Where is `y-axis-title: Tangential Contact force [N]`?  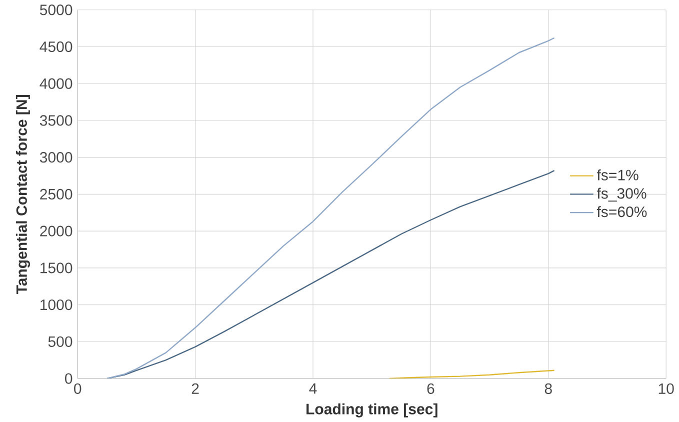
y-axis-title: Tangential Contact force [N] is located at coordinates (23, 194).